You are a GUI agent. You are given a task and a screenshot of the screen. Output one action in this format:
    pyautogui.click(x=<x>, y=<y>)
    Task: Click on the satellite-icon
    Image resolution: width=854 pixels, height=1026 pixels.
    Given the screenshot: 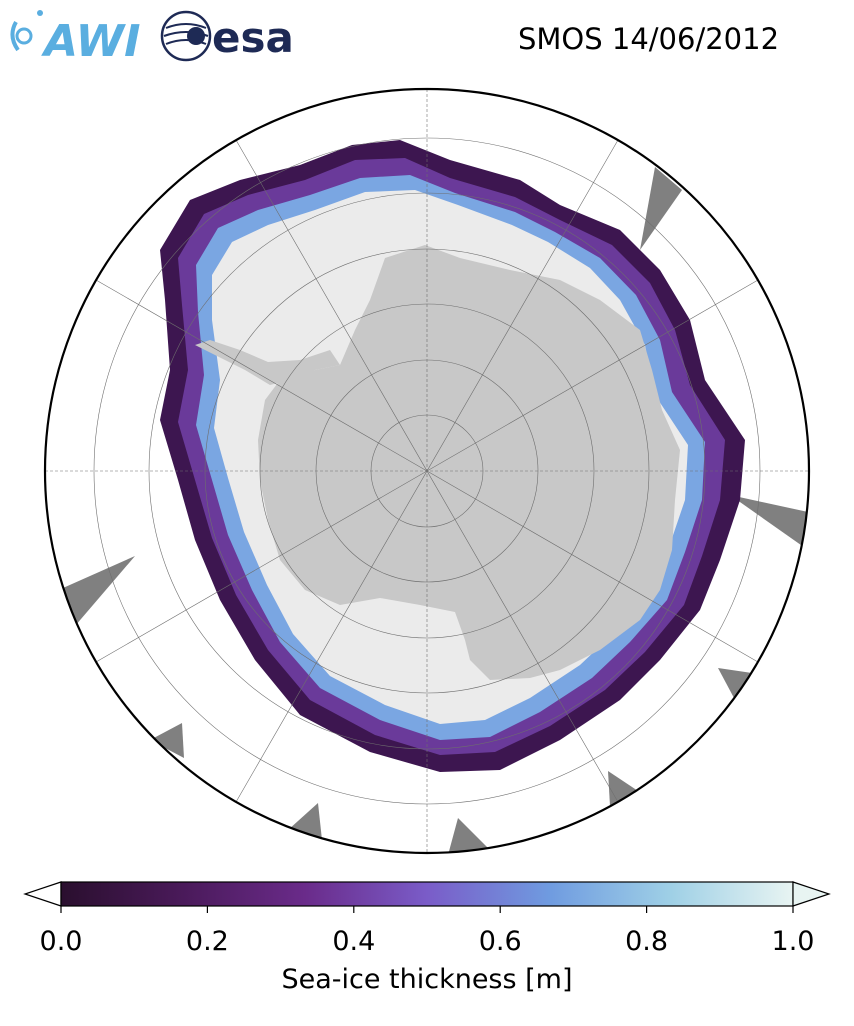 What is the action you would take?
    pyautogui.click(x=26, y=31)
    